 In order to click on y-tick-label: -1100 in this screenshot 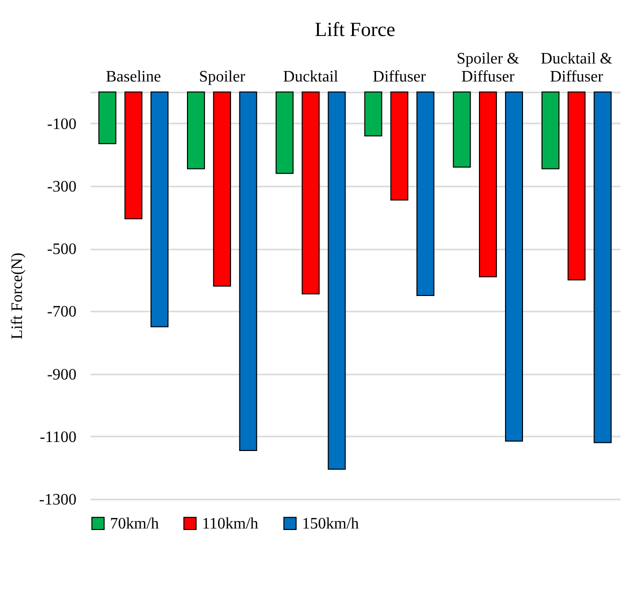, I will do `click(58, 437)`.